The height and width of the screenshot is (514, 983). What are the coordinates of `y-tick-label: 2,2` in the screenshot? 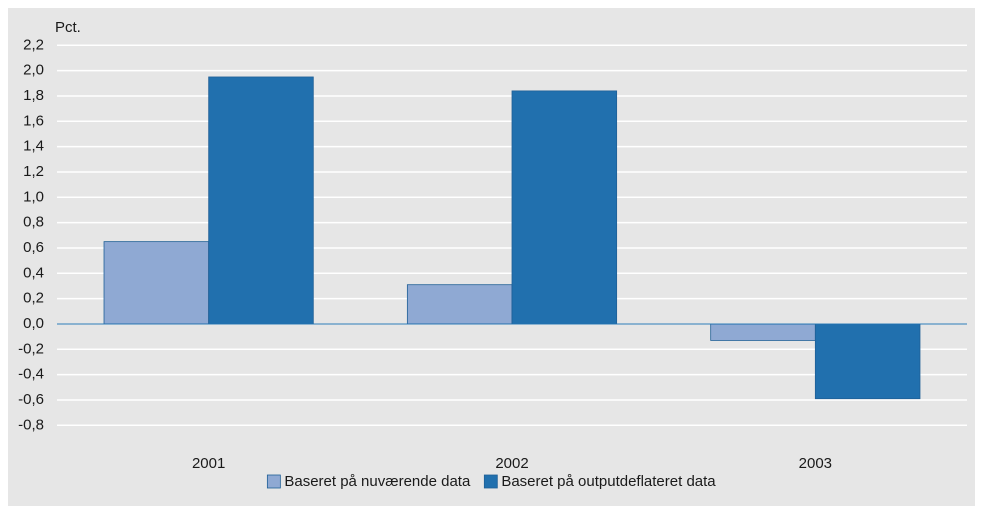 It's located at (33, 44).